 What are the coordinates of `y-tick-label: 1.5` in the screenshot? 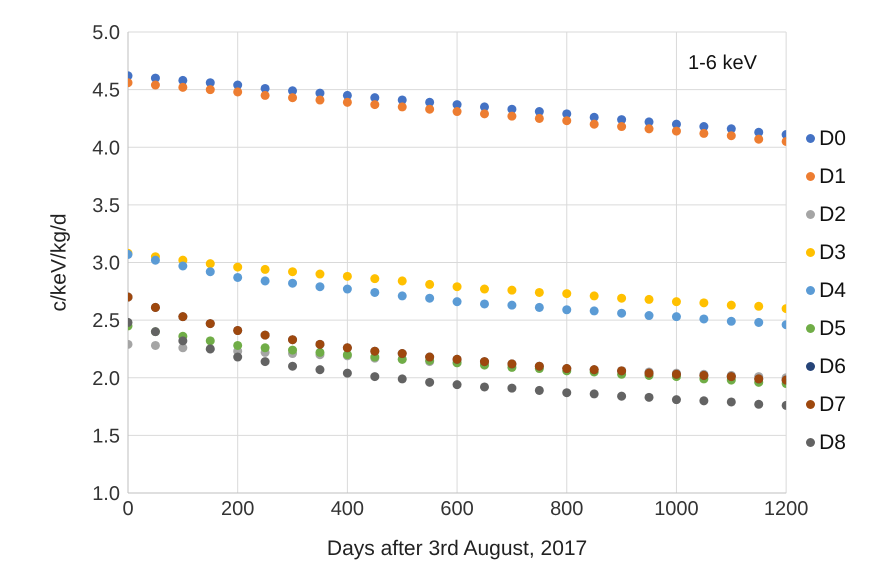 It's located at (106, 436).